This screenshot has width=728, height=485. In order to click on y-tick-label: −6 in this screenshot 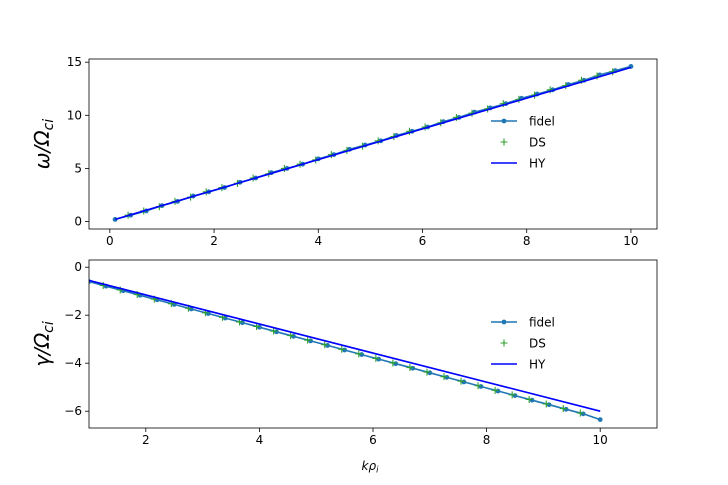, I will do `click(73, 411)`.